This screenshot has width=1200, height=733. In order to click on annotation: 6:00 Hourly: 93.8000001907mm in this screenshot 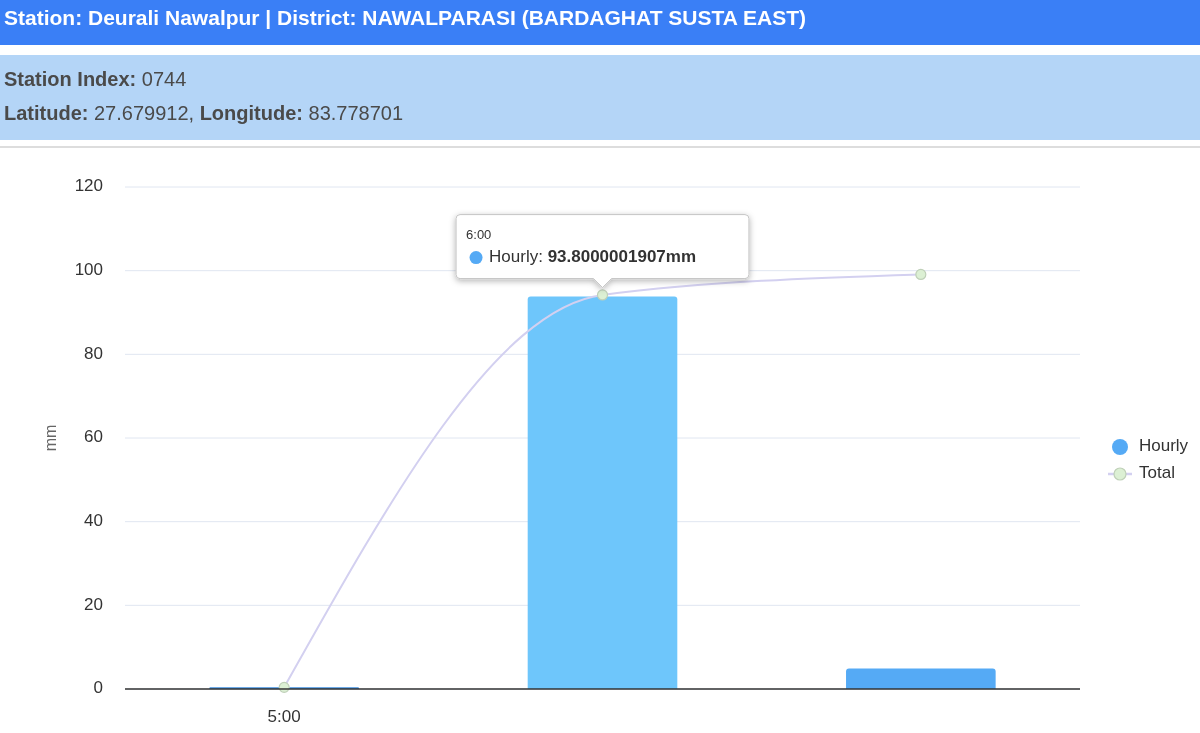, I will do `click(581, 247)`.